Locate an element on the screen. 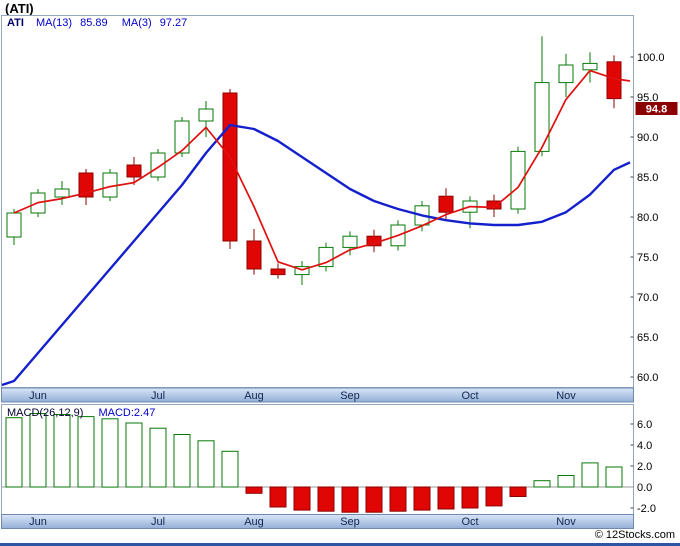 This screenshot has width=680, height=546. macd-tick-label: 4.0 is located at coordinates (644, 446).